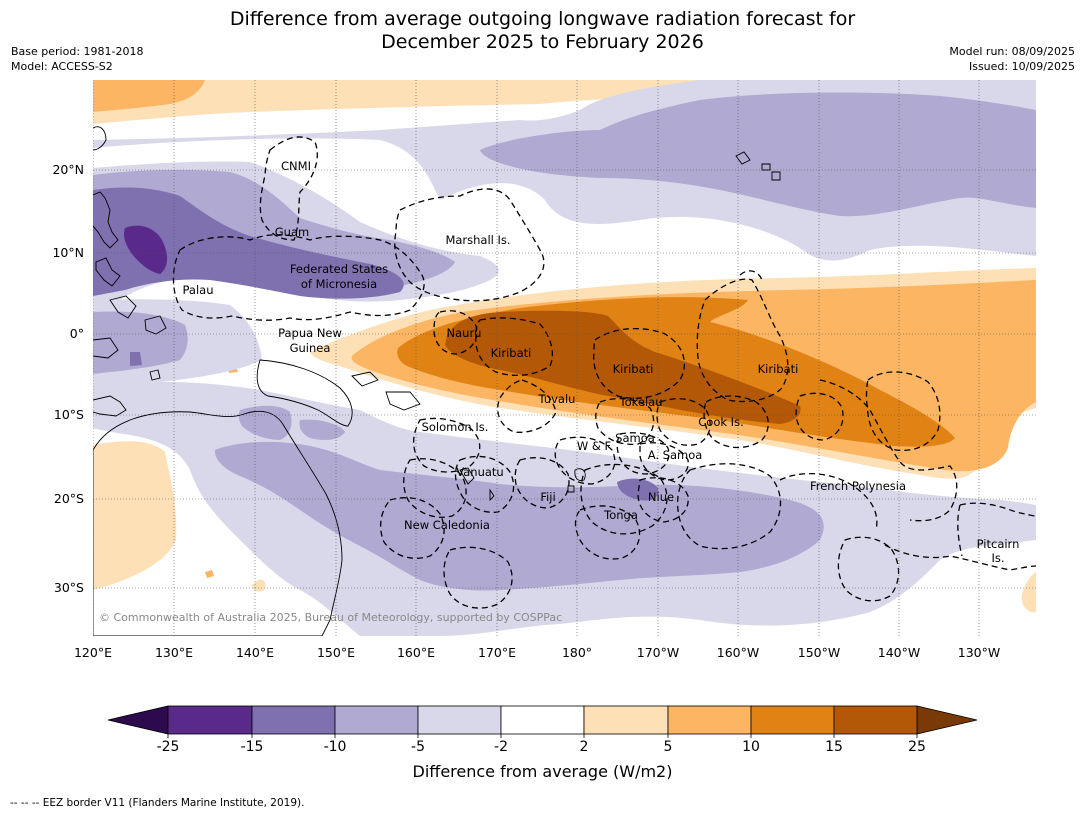 The image size is (1085, 816). I want to click on longitude-label: 160°W, so click(738, 652).